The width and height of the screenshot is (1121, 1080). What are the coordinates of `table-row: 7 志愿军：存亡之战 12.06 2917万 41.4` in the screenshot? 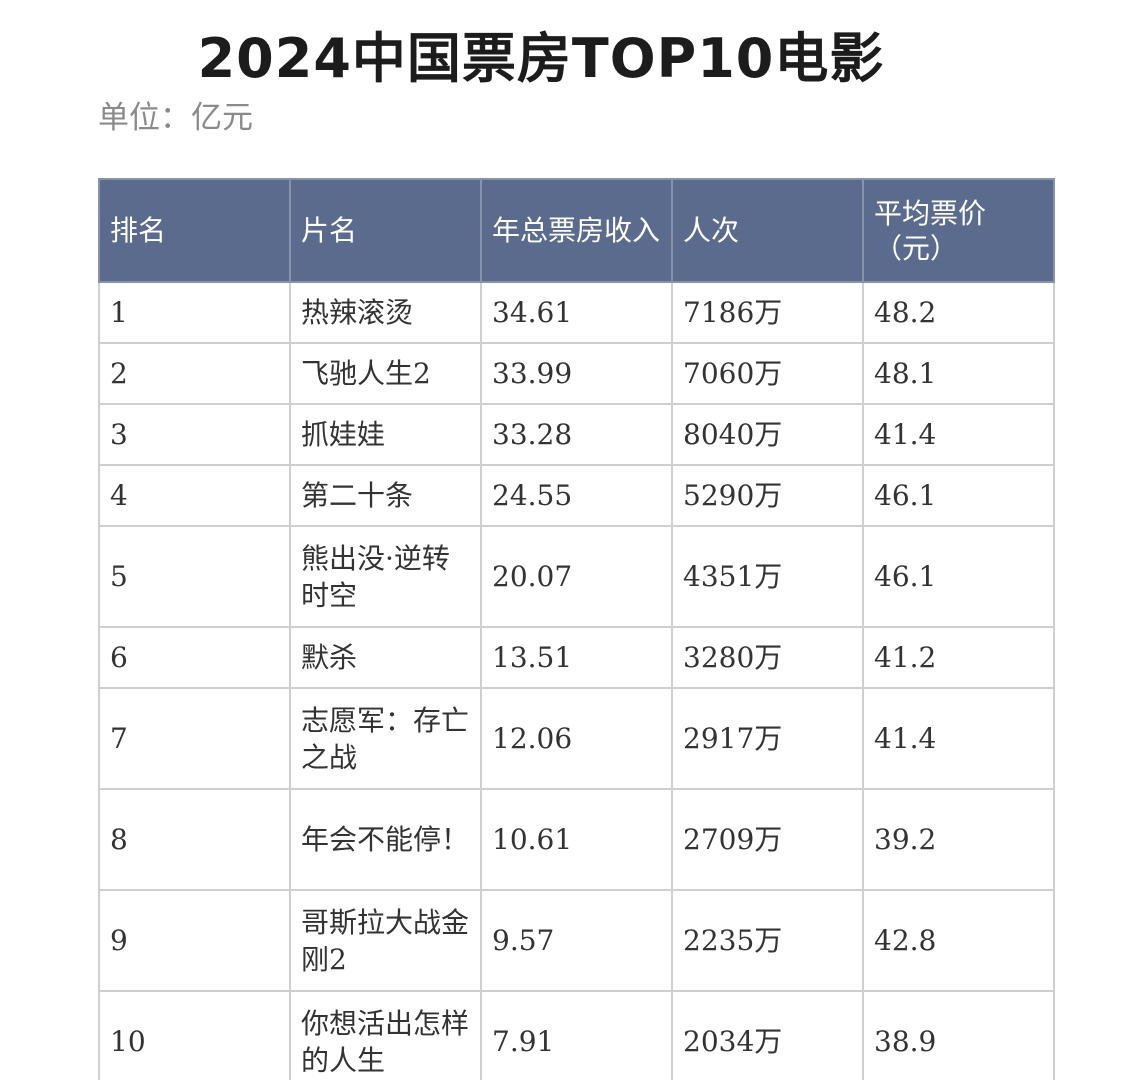 It's located at (576, 738).